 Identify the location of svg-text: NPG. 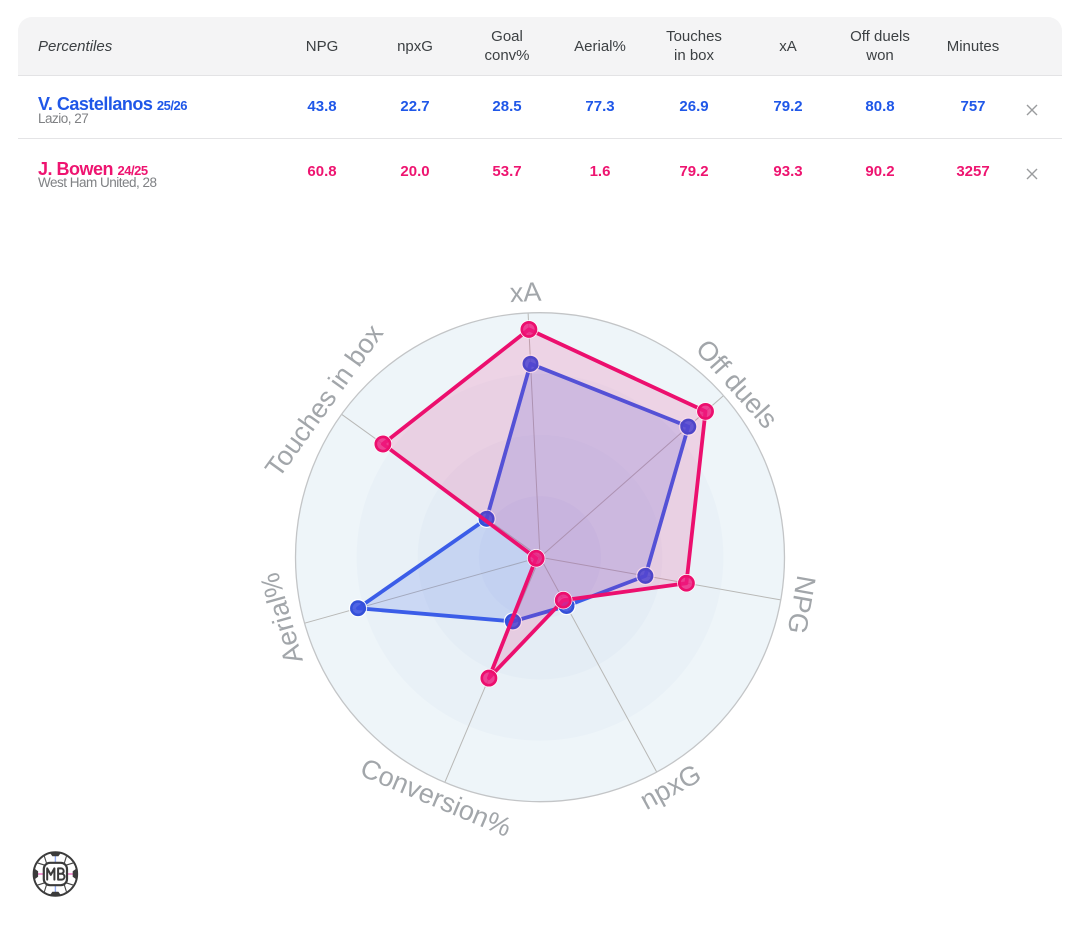
(802, 604).